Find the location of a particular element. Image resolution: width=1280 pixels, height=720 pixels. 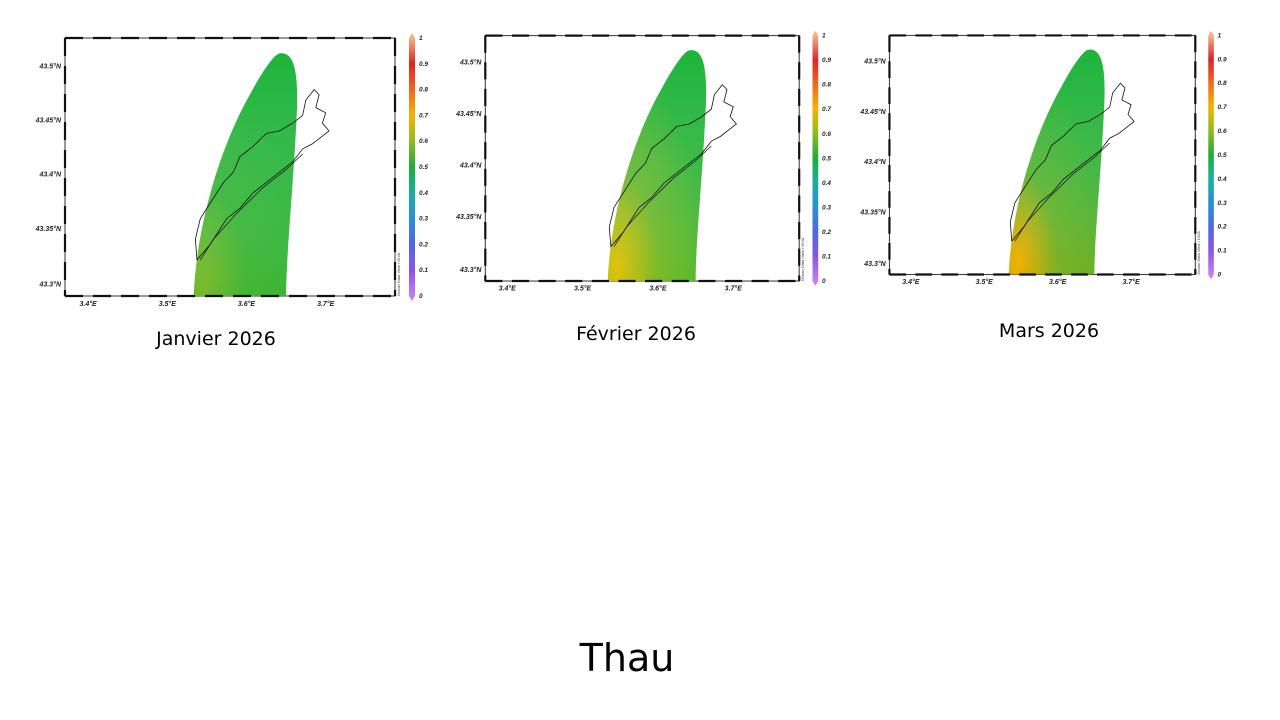

slide-title: Thau is located at coordinates (627, 658).